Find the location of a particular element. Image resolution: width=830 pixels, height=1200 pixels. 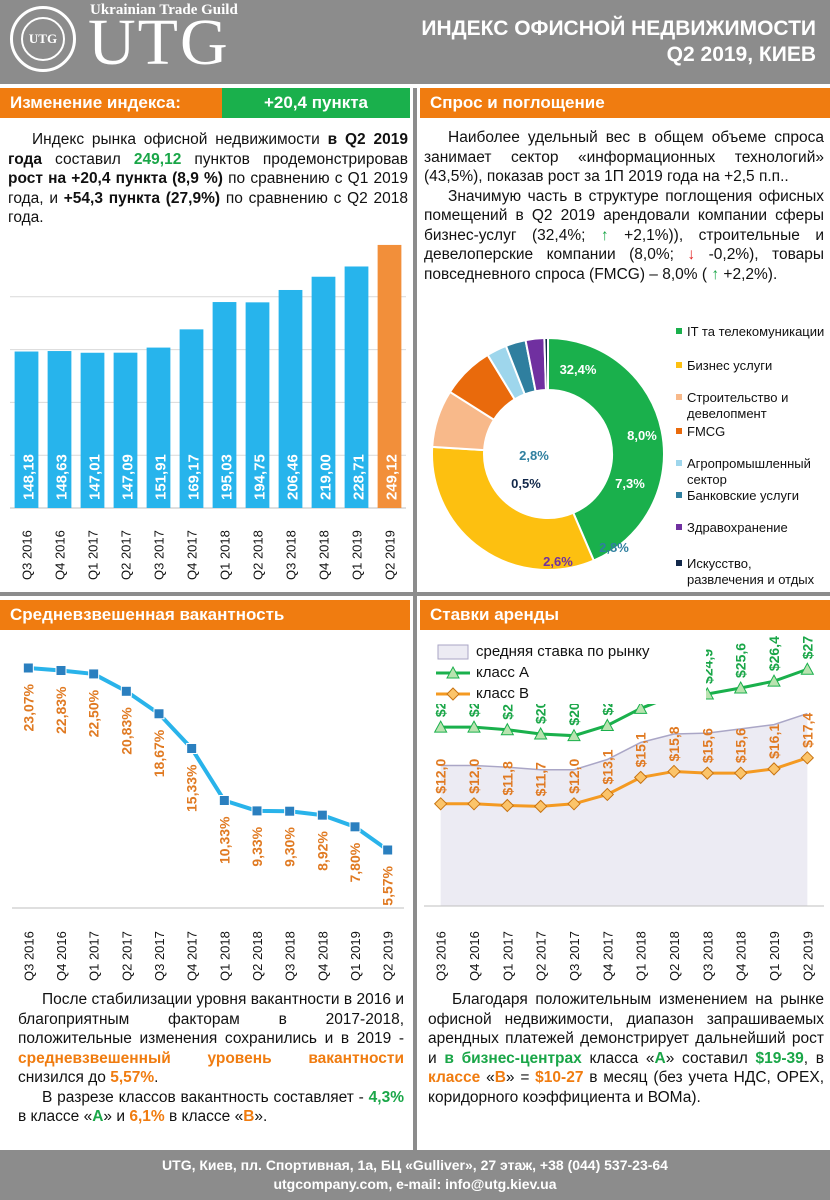

vacancy-value-label: 9,30% is located at coordinates (290, 847).